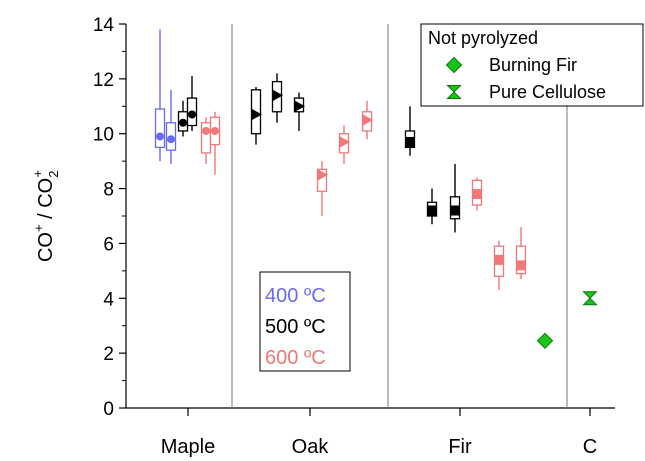 The image size is (645, 461). I want to click on x-tick-label-maple: Maple, so click(188, 447).